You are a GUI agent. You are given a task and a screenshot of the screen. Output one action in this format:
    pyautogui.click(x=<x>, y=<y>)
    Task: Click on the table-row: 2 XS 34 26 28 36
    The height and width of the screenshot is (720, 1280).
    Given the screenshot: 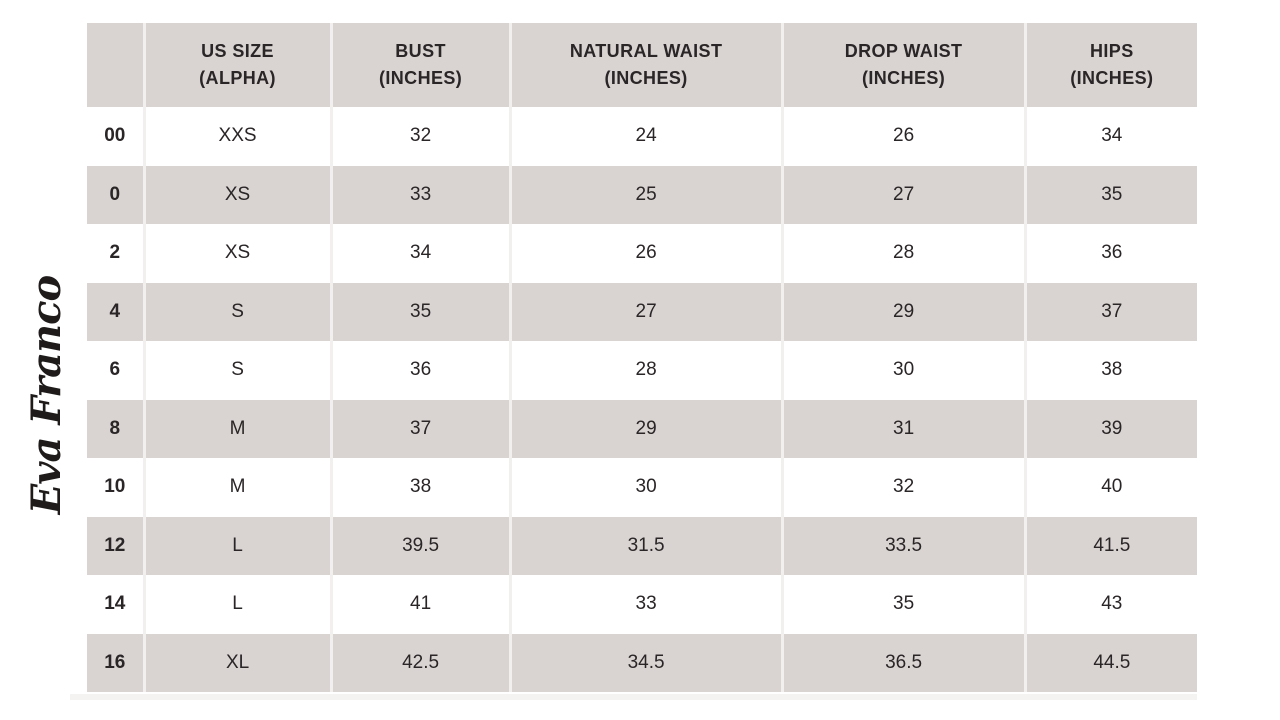 What is the action you would take?
    pyautogui.click(x=642, y=253)
    